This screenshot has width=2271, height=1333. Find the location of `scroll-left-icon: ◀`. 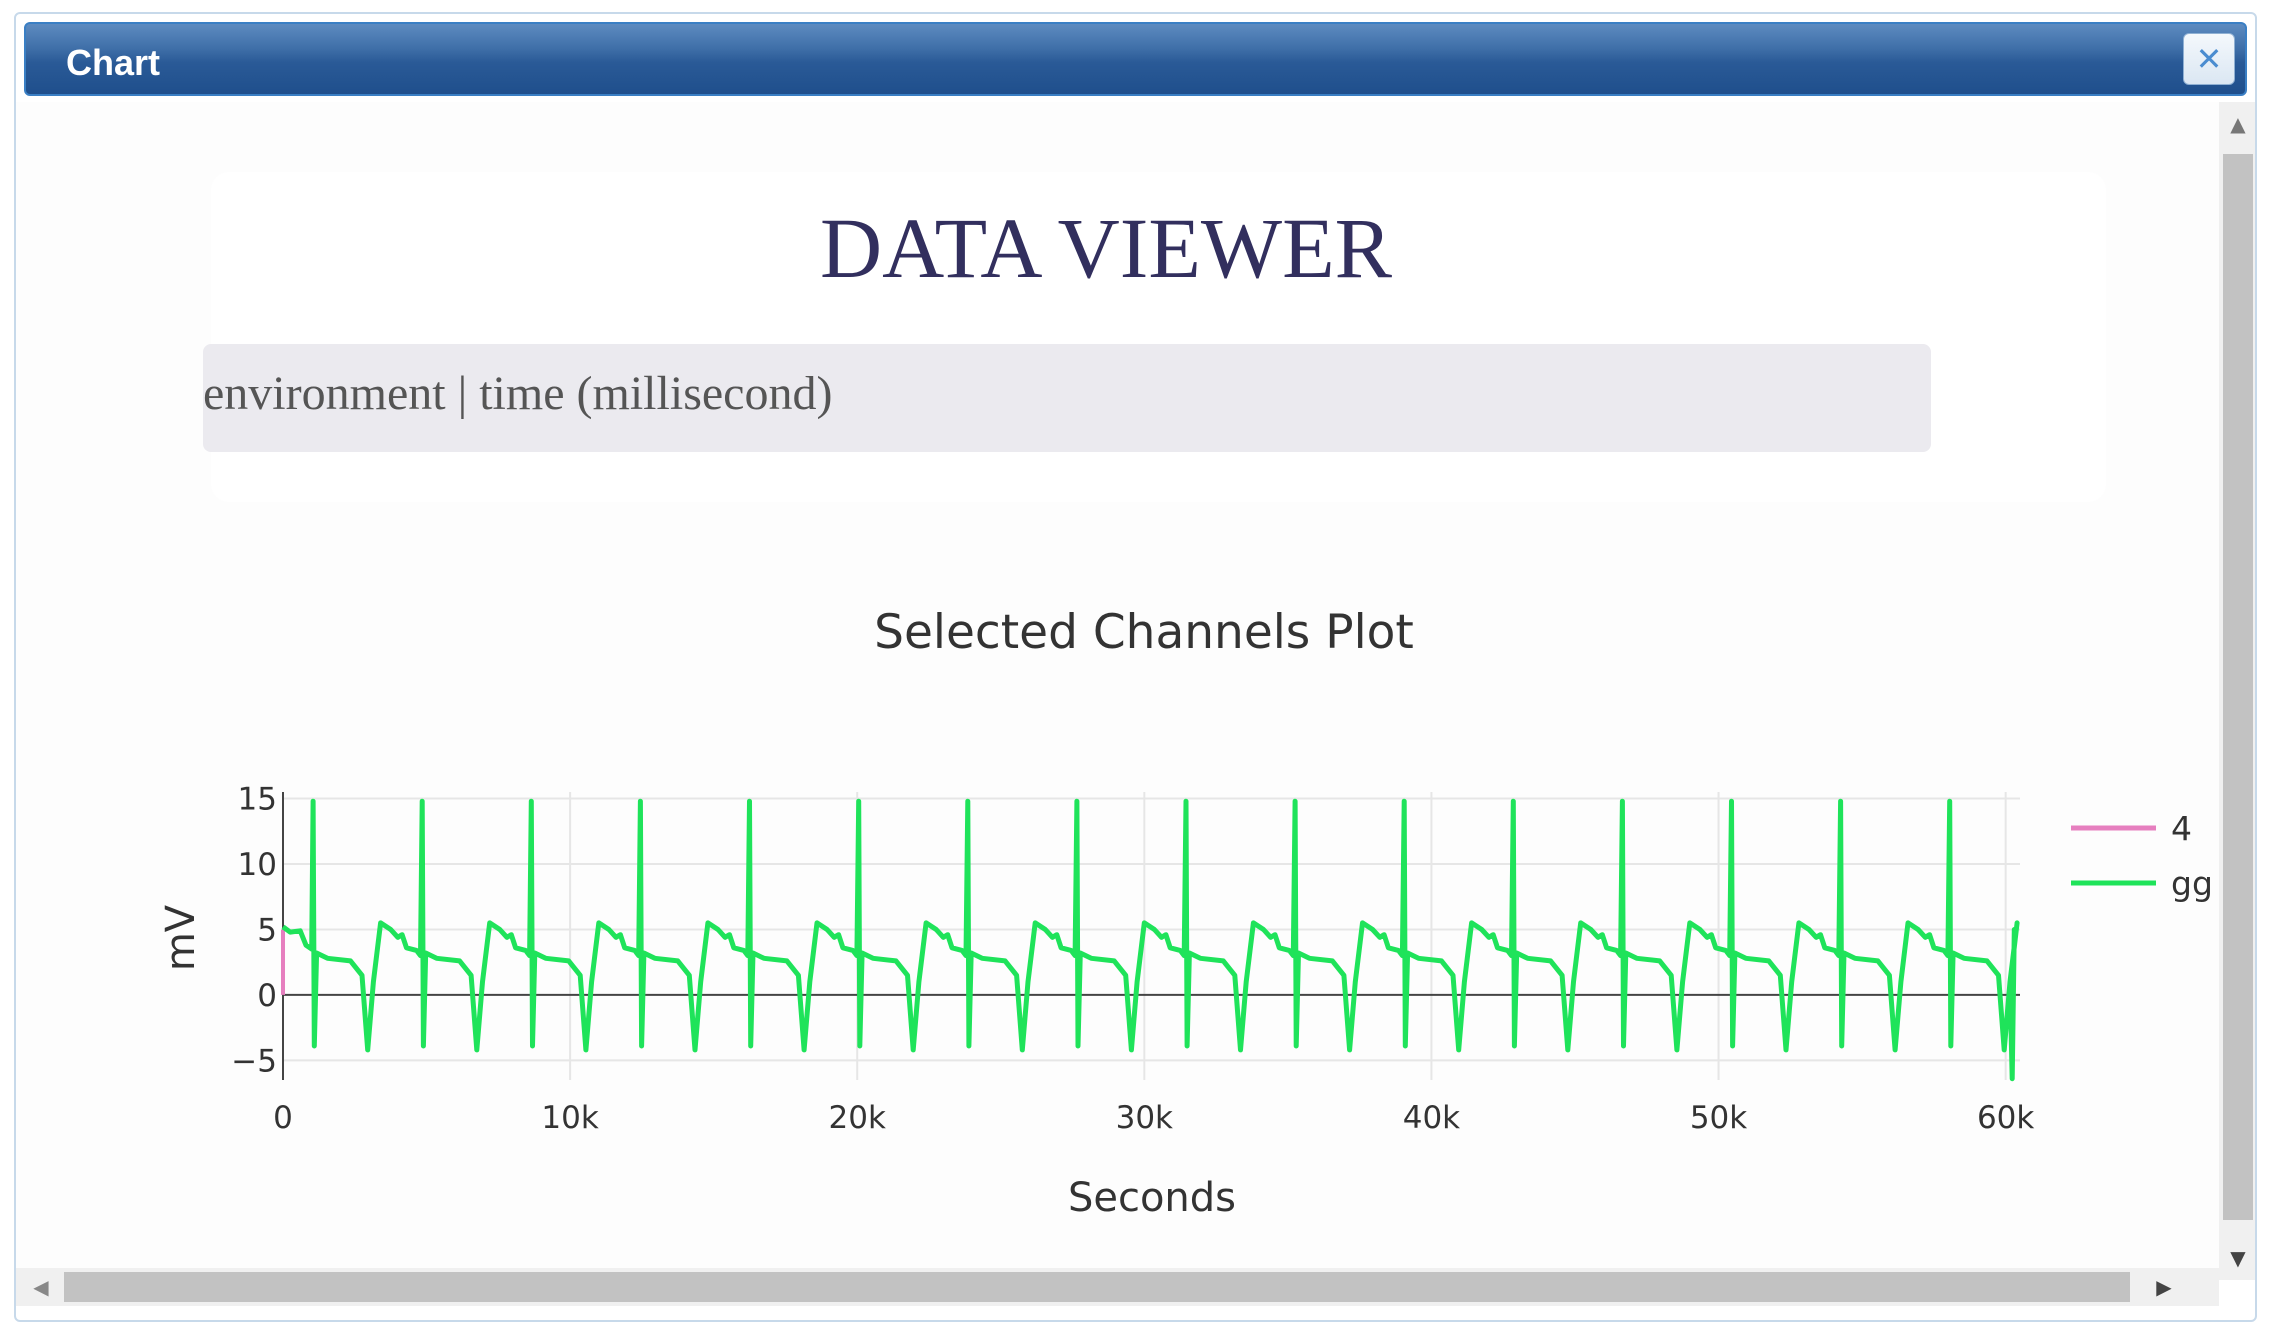

scroll-left-icon: ◀ is located at coordinates (41, 1287).